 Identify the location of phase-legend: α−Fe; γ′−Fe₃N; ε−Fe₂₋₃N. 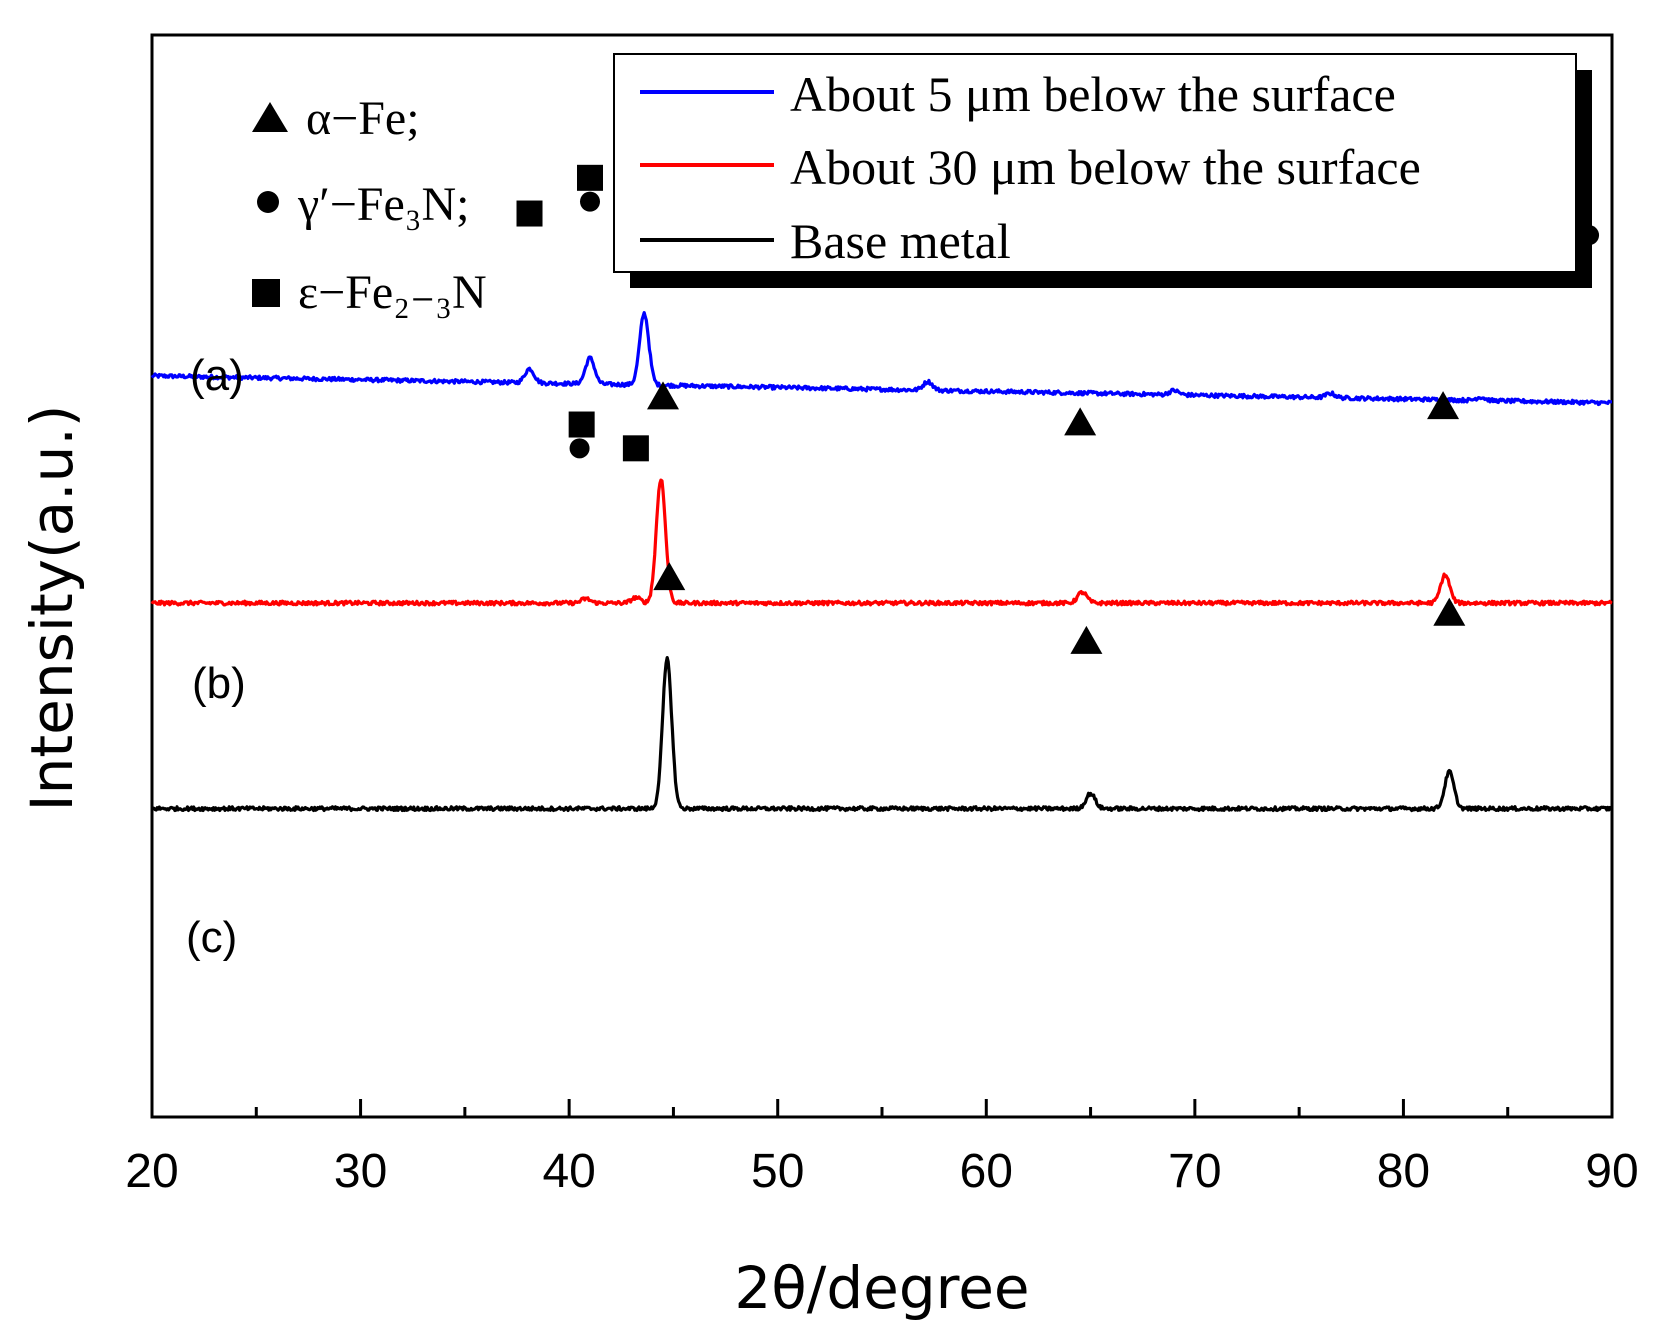
(369, 205).